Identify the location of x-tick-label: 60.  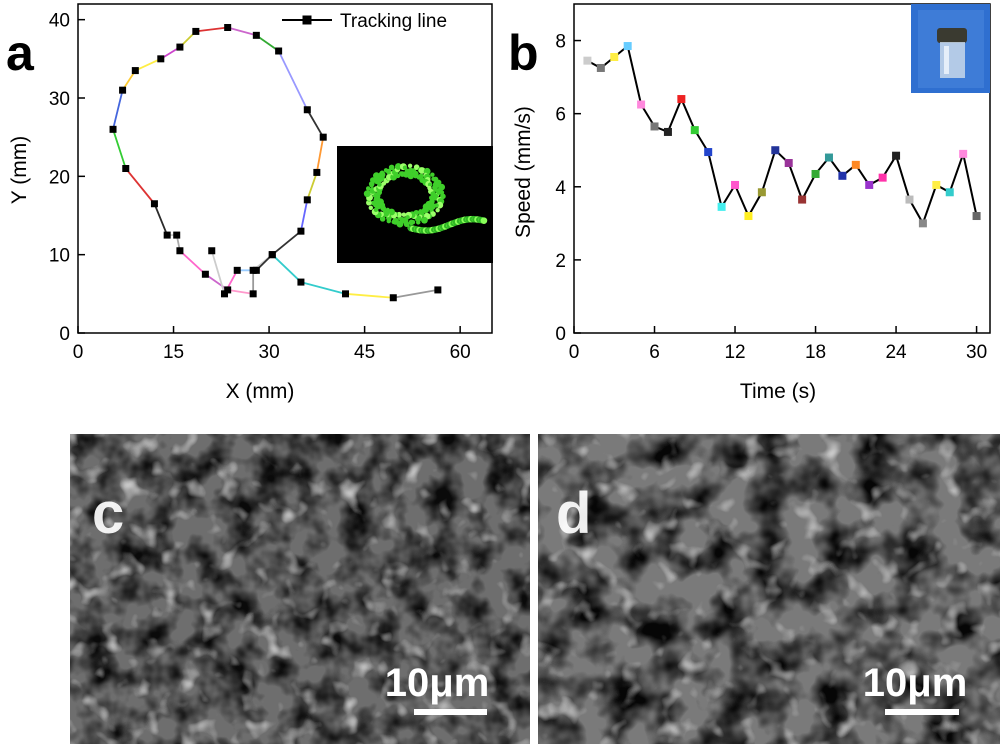
(460, 352).